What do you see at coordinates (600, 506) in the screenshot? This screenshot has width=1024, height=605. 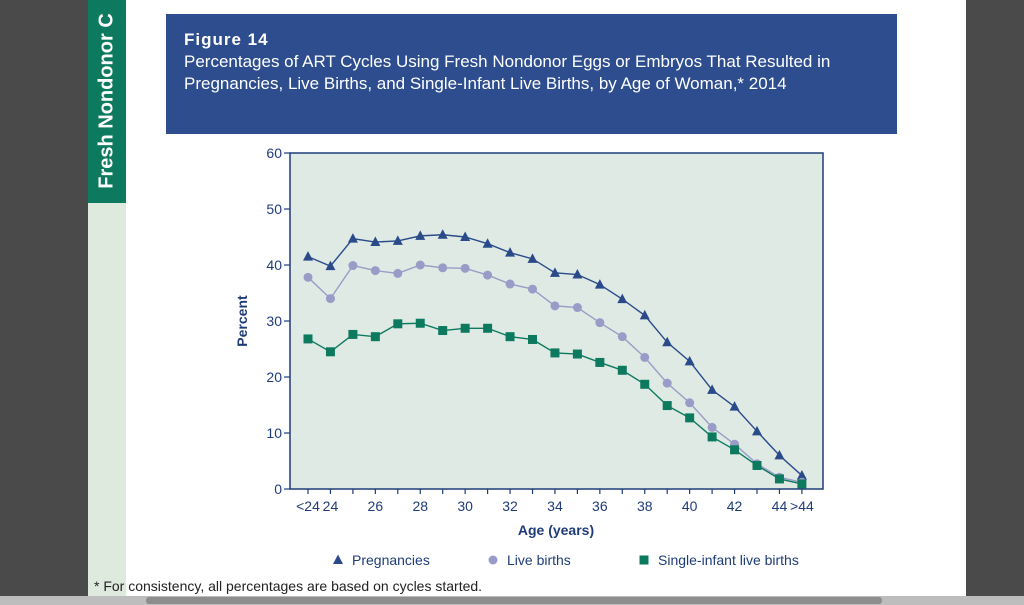 I see `x-tick-label: 36` at bounding box center [600, 506].